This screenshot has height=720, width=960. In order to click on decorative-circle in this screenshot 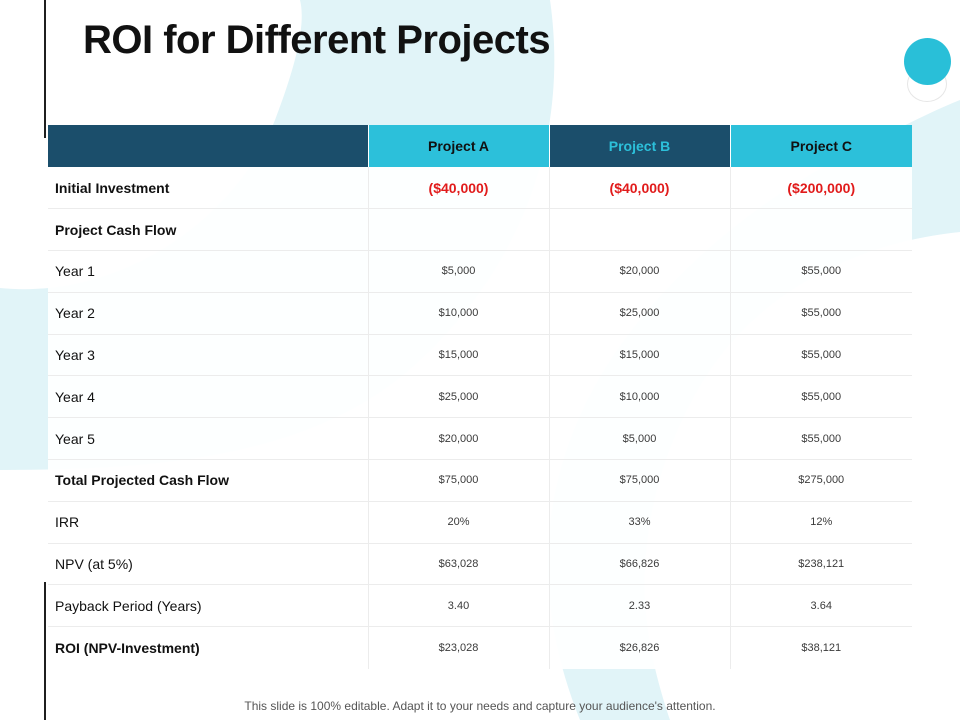, I will do `click(927, 61)`.